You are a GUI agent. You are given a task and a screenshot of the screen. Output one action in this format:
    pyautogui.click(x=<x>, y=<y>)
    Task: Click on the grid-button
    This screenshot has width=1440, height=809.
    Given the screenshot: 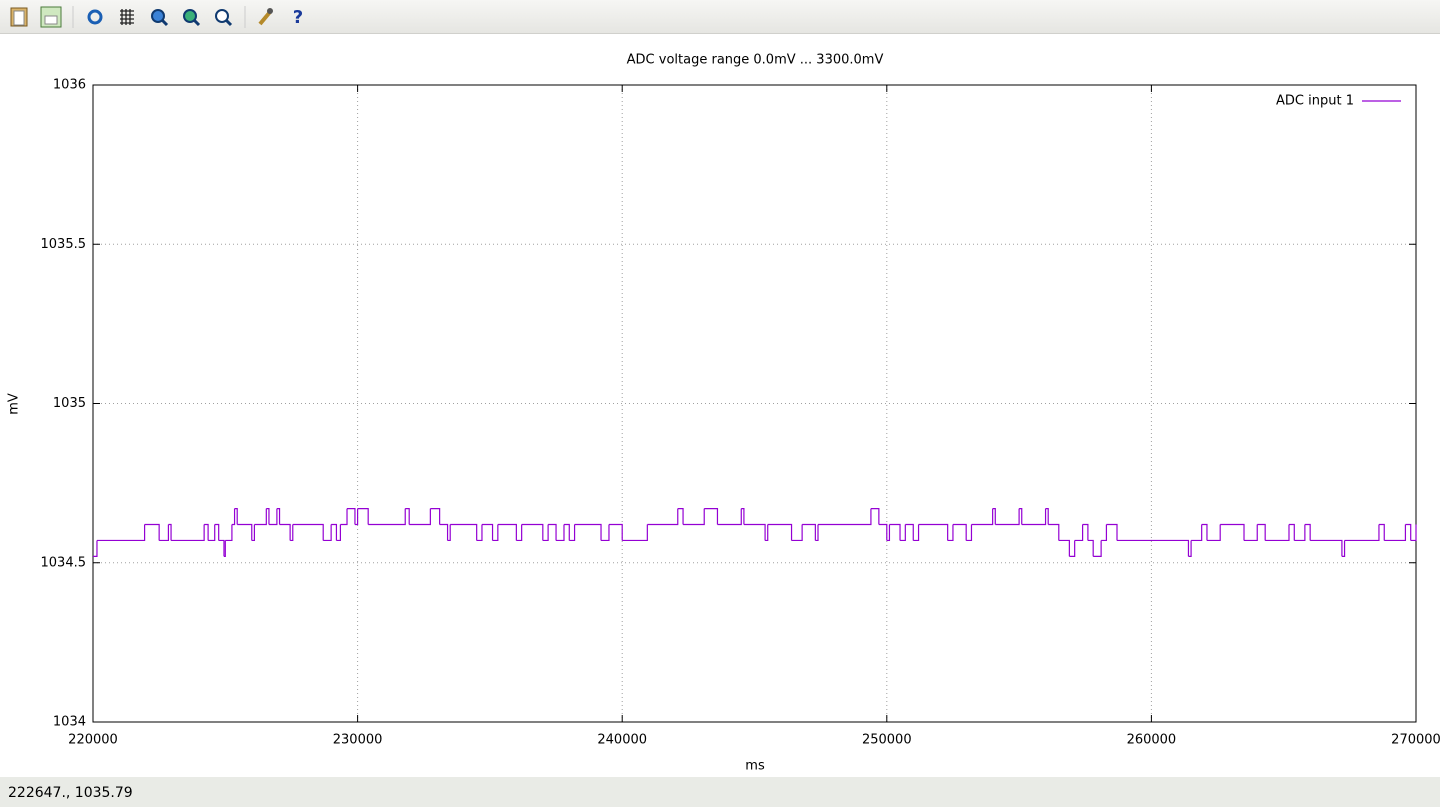 What is the action you would take?
    pyautogui.click(x=127, y=17)
    